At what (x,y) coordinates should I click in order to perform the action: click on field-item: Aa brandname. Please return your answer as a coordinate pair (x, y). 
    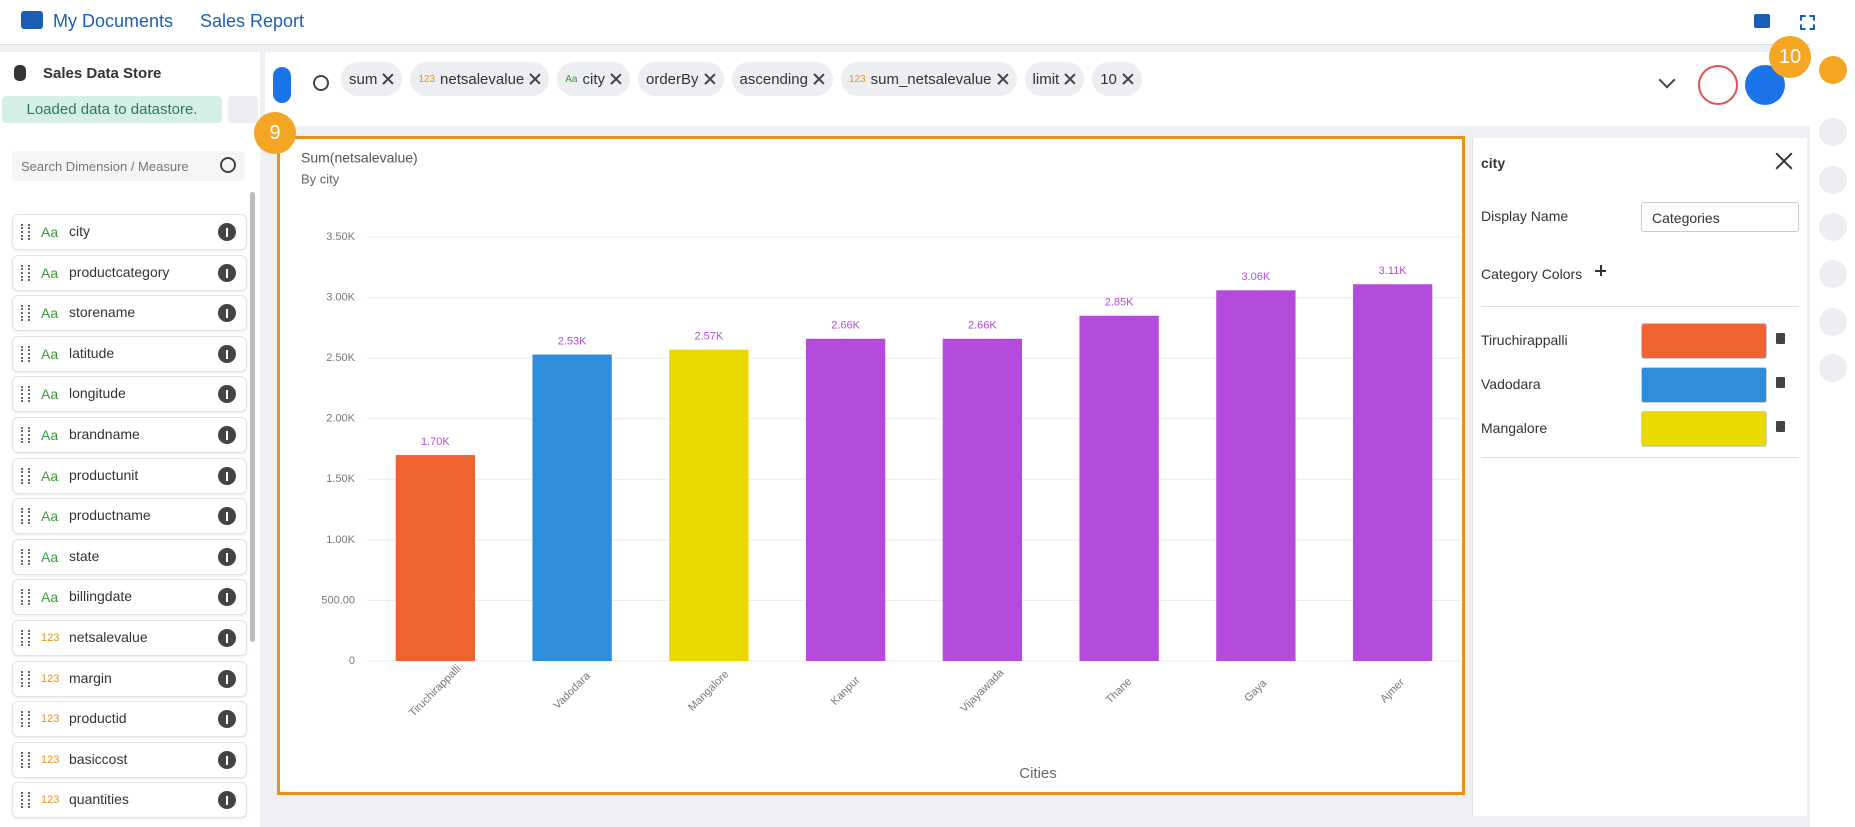
    Looking at the image, I should click on (129, 435).